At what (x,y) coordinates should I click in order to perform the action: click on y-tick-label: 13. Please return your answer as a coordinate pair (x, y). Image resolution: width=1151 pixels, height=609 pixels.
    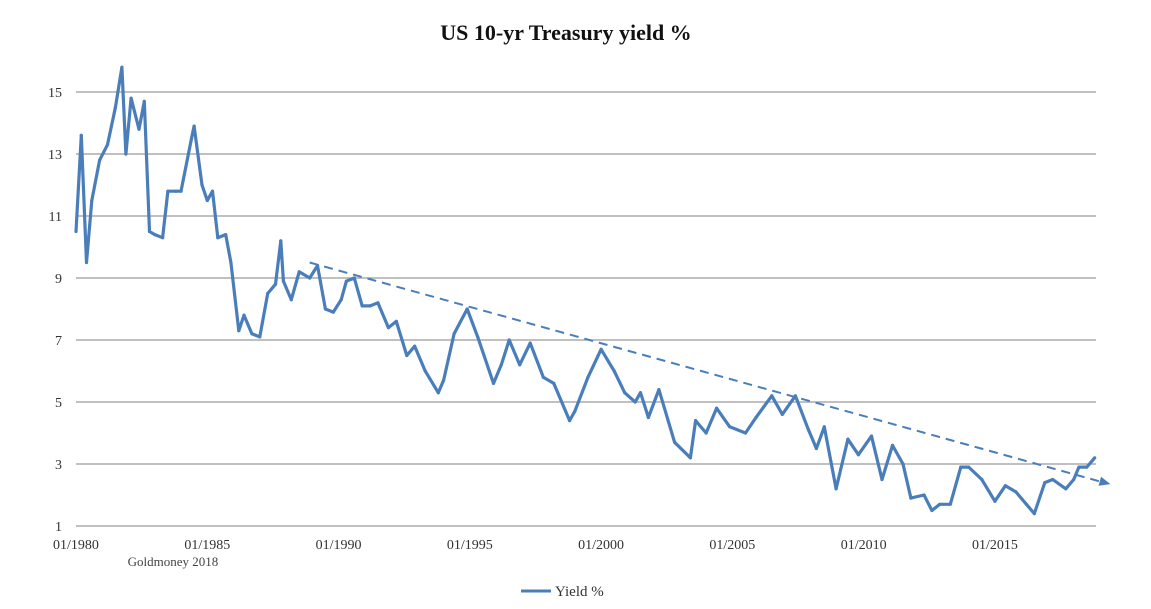
    Looking at the image, I should click on (55, 155).